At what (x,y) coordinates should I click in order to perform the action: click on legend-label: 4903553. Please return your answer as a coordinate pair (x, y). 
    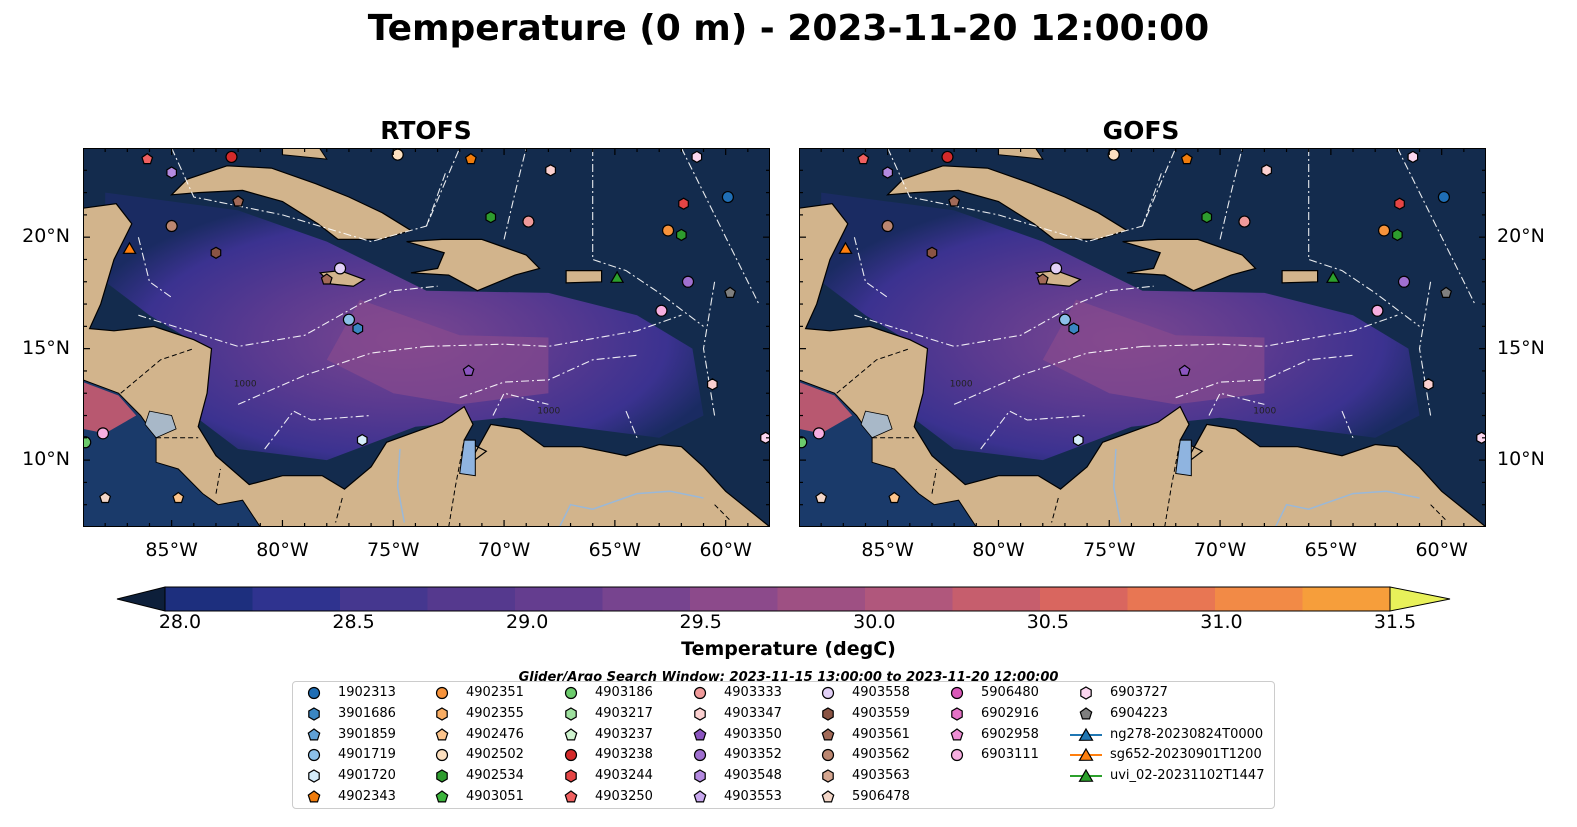
    Looking at the image, I should click on (753, 796).